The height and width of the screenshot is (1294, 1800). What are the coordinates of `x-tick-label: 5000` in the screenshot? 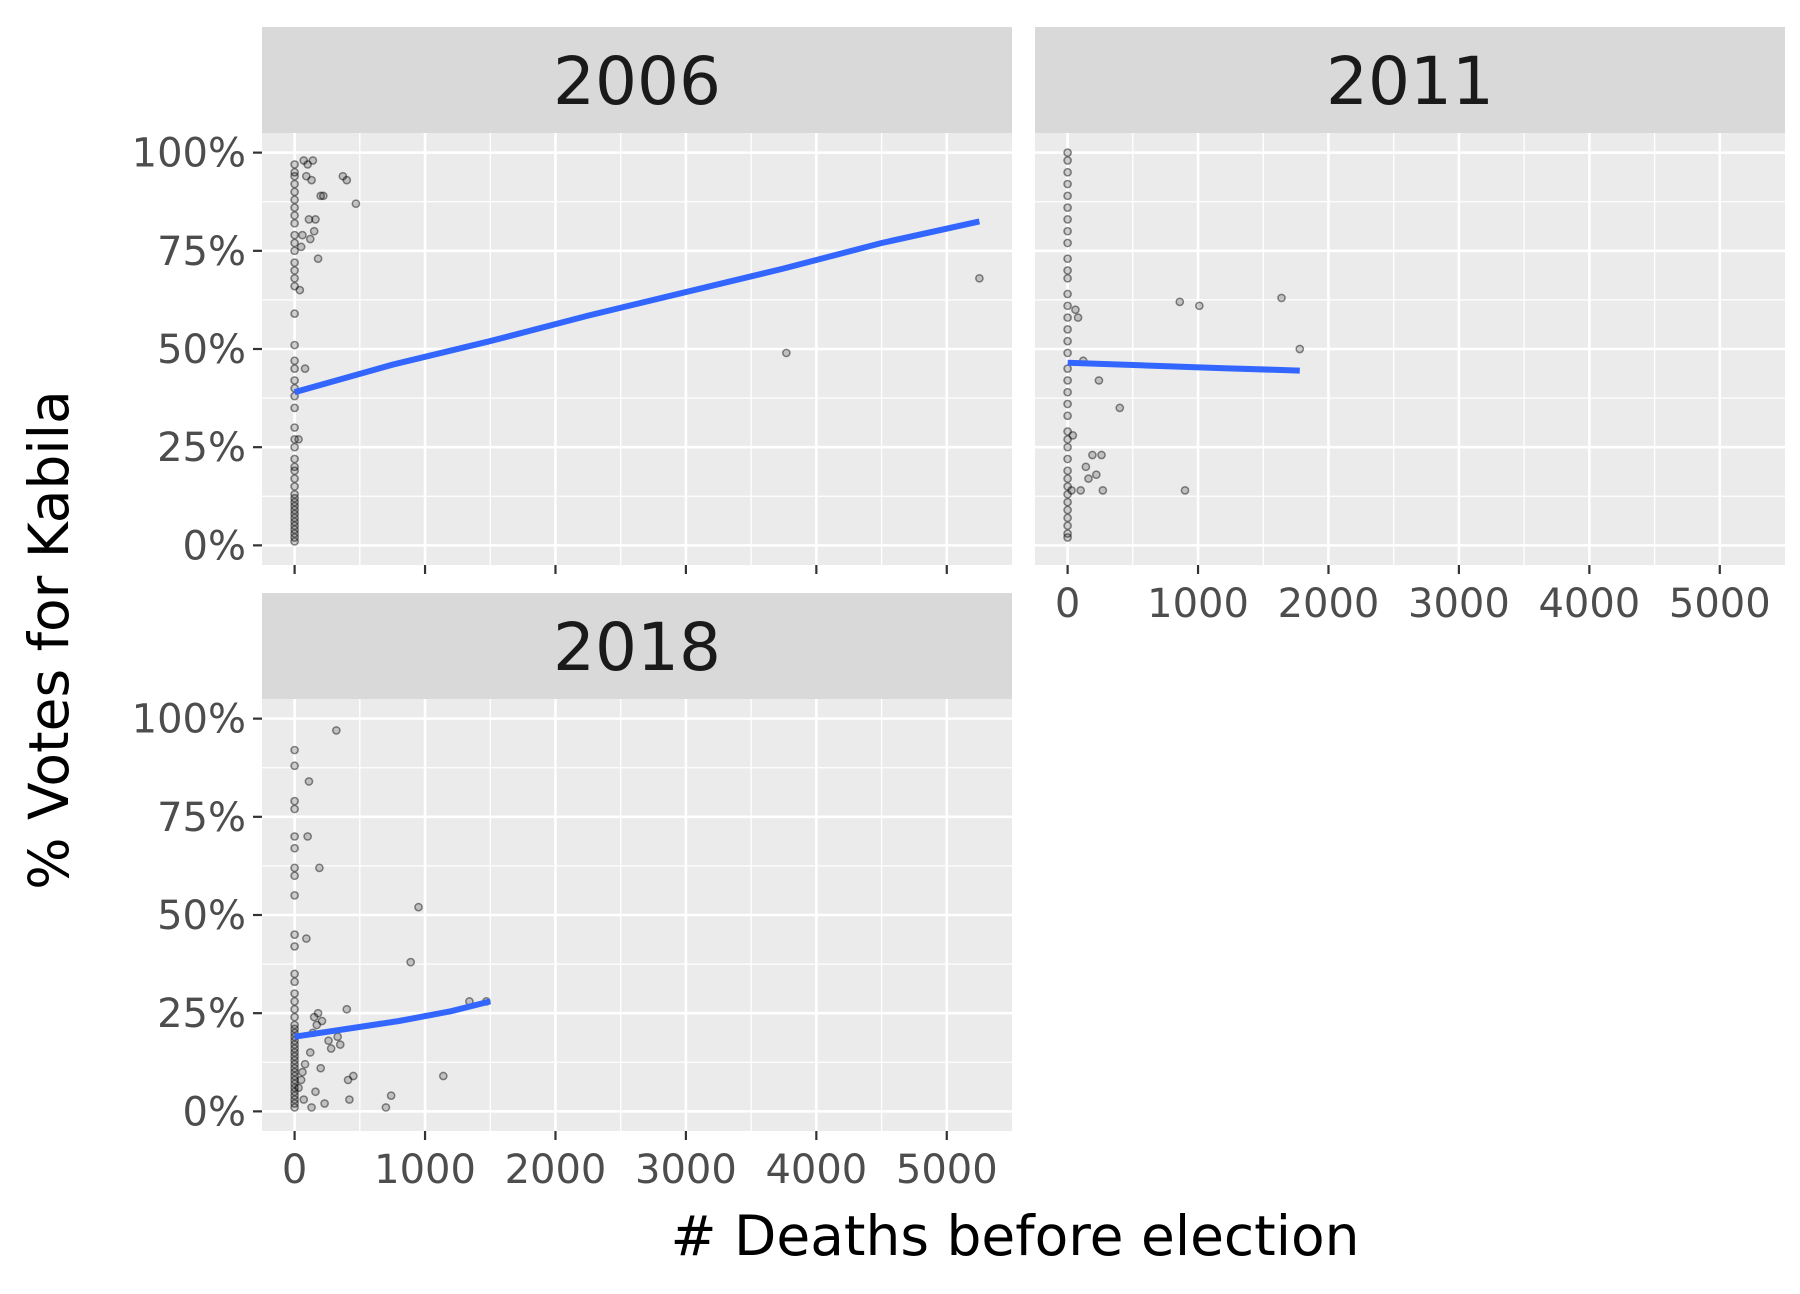 It's located at (1720, 604).